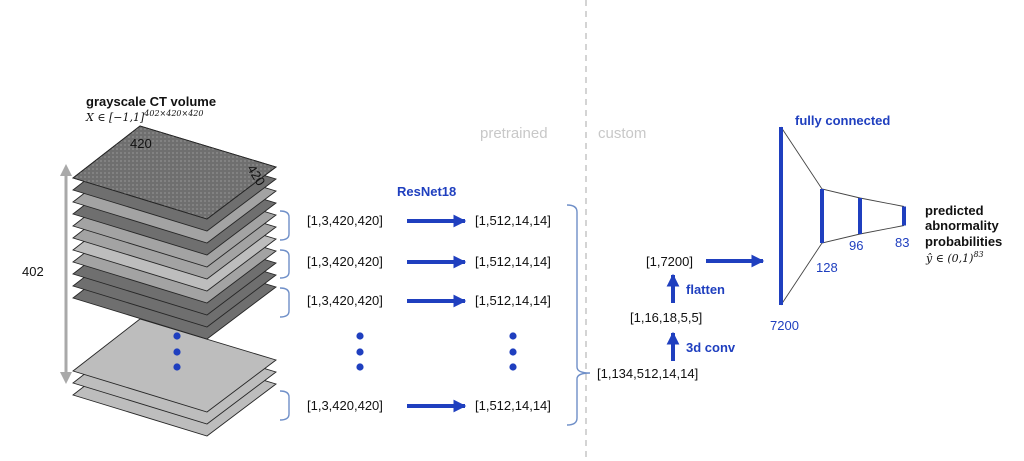 The image size is (1024, 461). Describe the element at coordinates (513, 300) in the screenshot. I see `row-3-output-shape: [1,512,14,14]` at that location.